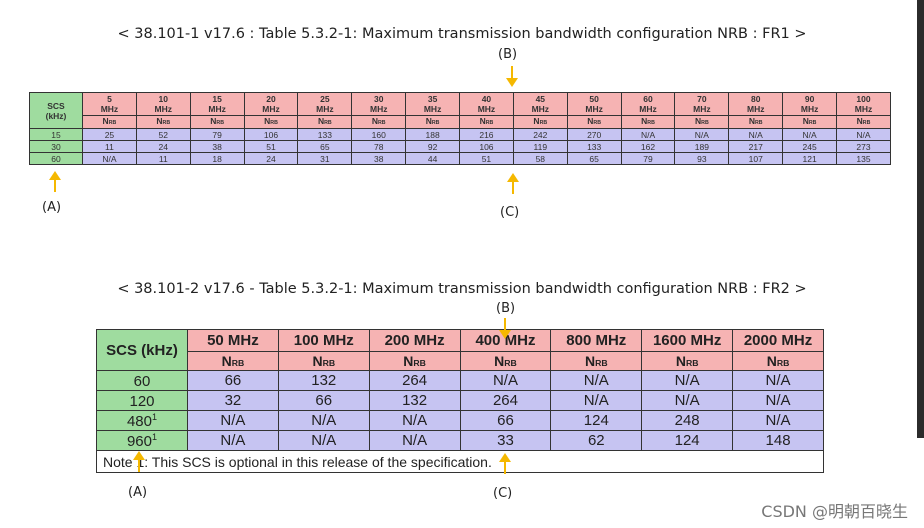 This screenshot has width=924, height=528. I want to click on fr1-scs-header-line2: (kHz), so click(56, 115).